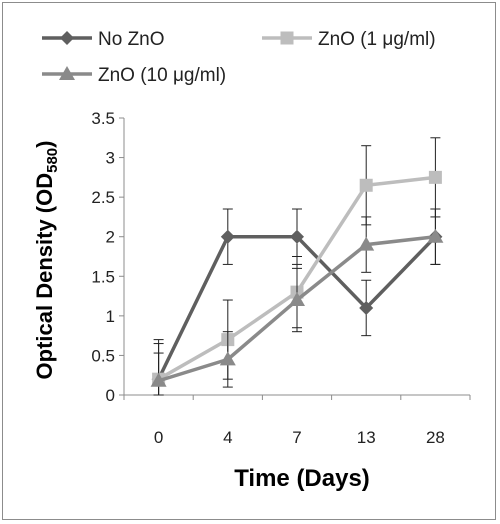  What do you see at coordinates (103, 276) in the screenshot?
I see `y-tick-label: 1.5` at bounding box center [103, 276].